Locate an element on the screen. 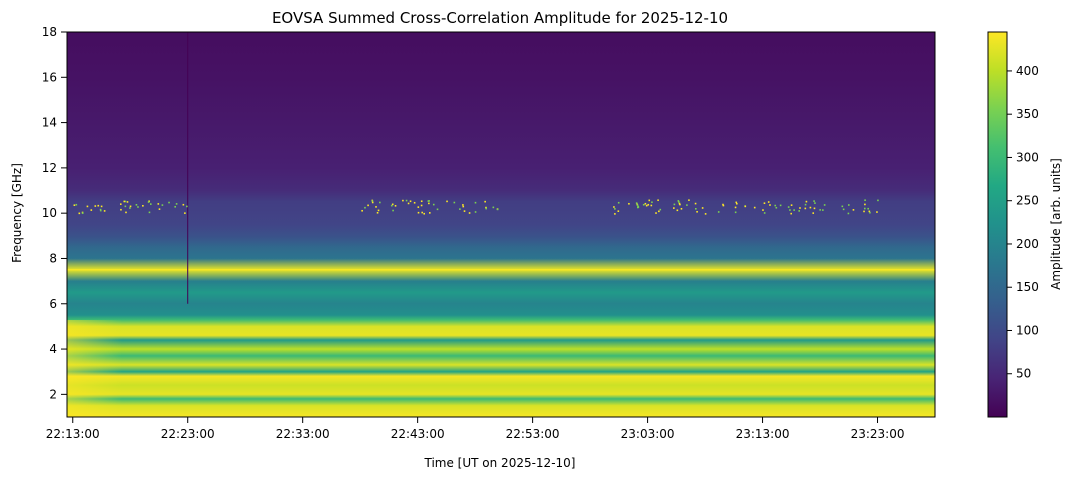 This screenshot has width=1073, height=479. y-tick-label: 8 is located at coordinates (53, 258).